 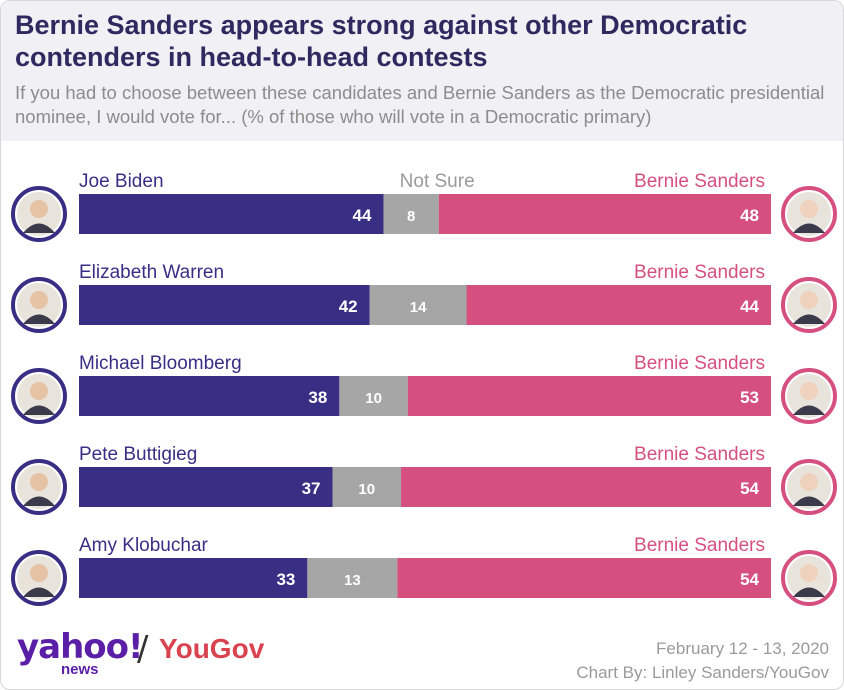 I want to click on bar-candidate-michael-bloomberg, so click(x=209, y=396).